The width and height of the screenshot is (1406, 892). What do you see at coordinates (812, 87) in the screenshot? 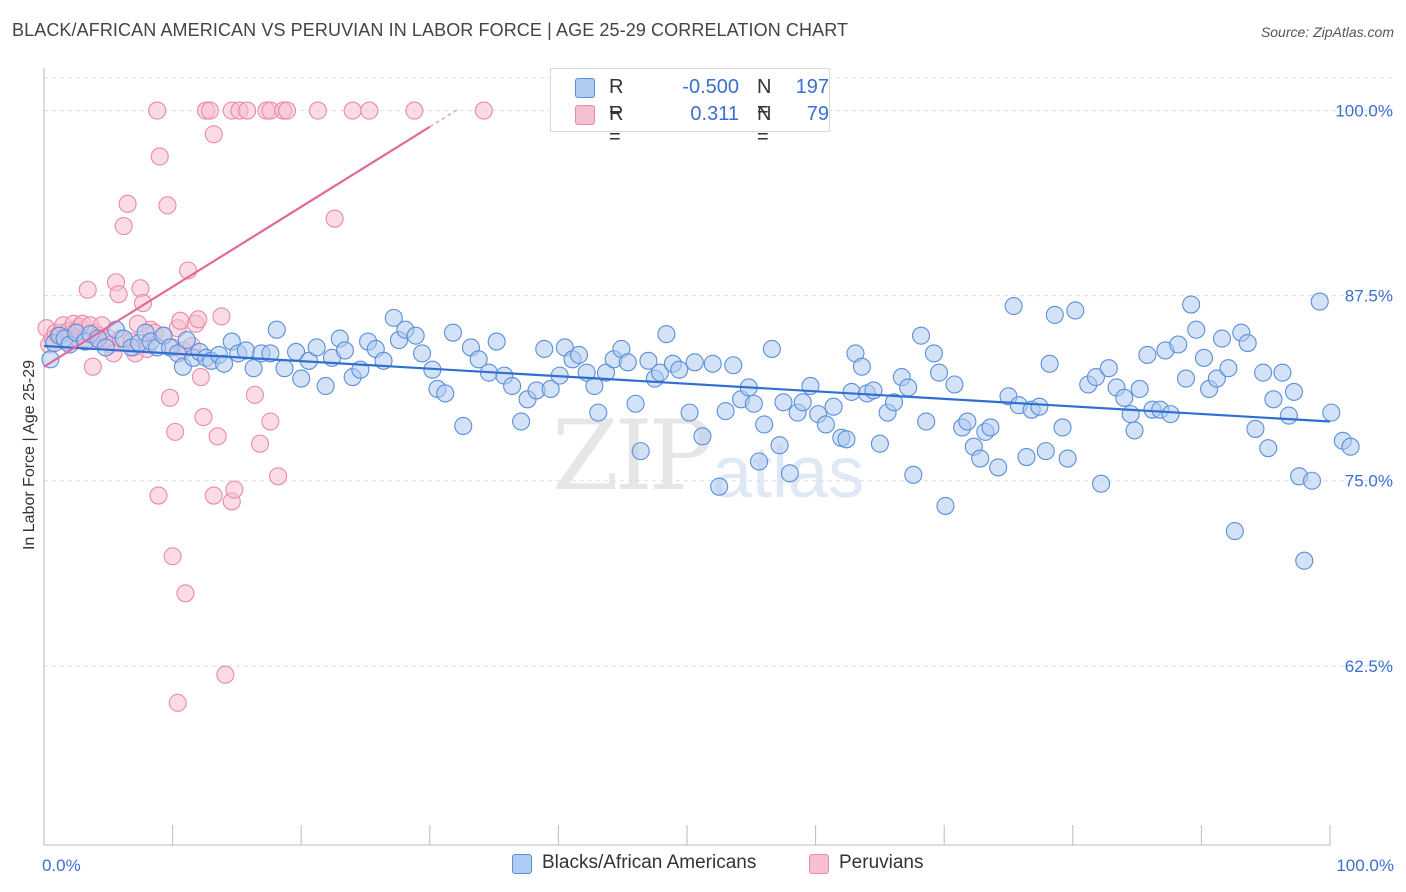
I see `n-value: 197` at bounding box center [812, 87].